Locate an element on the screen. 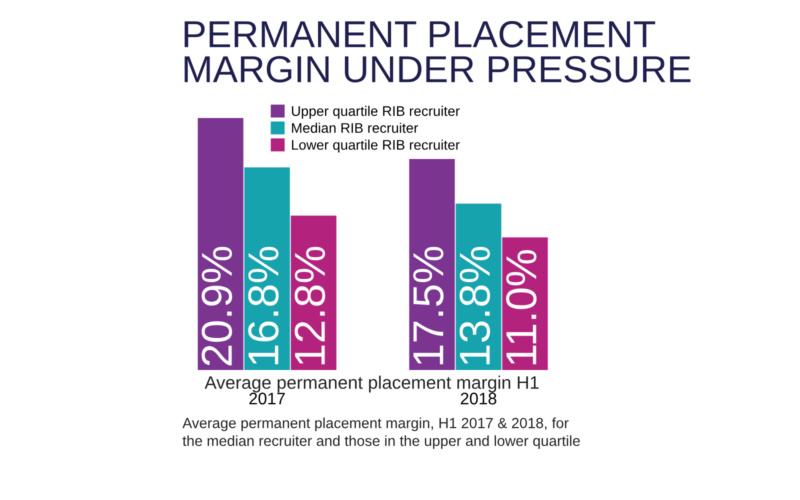 The width and height of the screenshot is (800, 500). data-label: 11.0% is located at coordinates (521, 307).